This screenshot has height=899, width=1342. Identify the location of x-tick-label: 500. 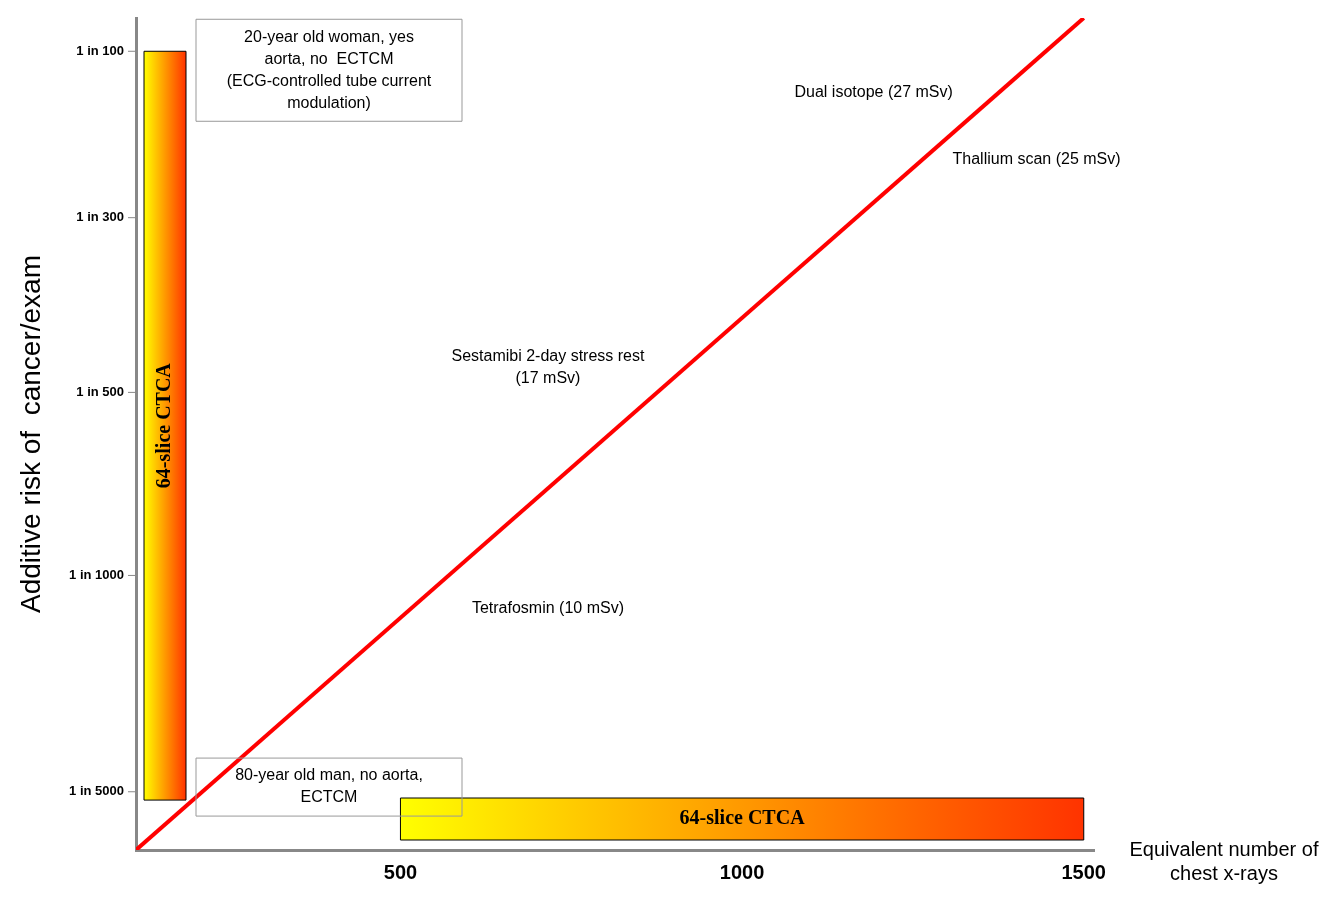
(400, 871).